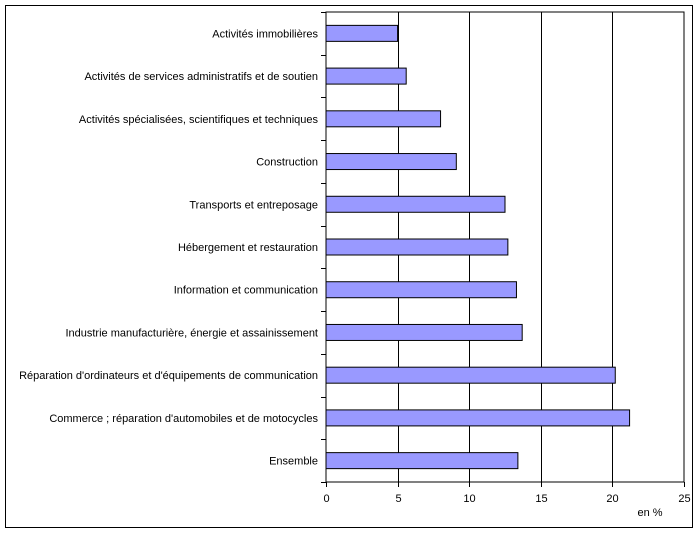 This screenshot has height=534, width=700. What do you see at coordinates (248, 248) in the screenshot?
I see `category-label-5: Hébergement et restauration` at bounding box center [248, 248].